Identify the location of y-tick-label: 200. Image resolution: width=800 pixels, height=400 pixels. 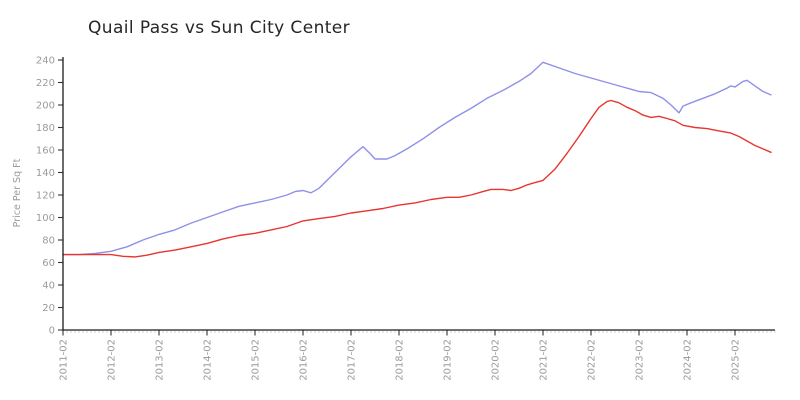
(45, 106).